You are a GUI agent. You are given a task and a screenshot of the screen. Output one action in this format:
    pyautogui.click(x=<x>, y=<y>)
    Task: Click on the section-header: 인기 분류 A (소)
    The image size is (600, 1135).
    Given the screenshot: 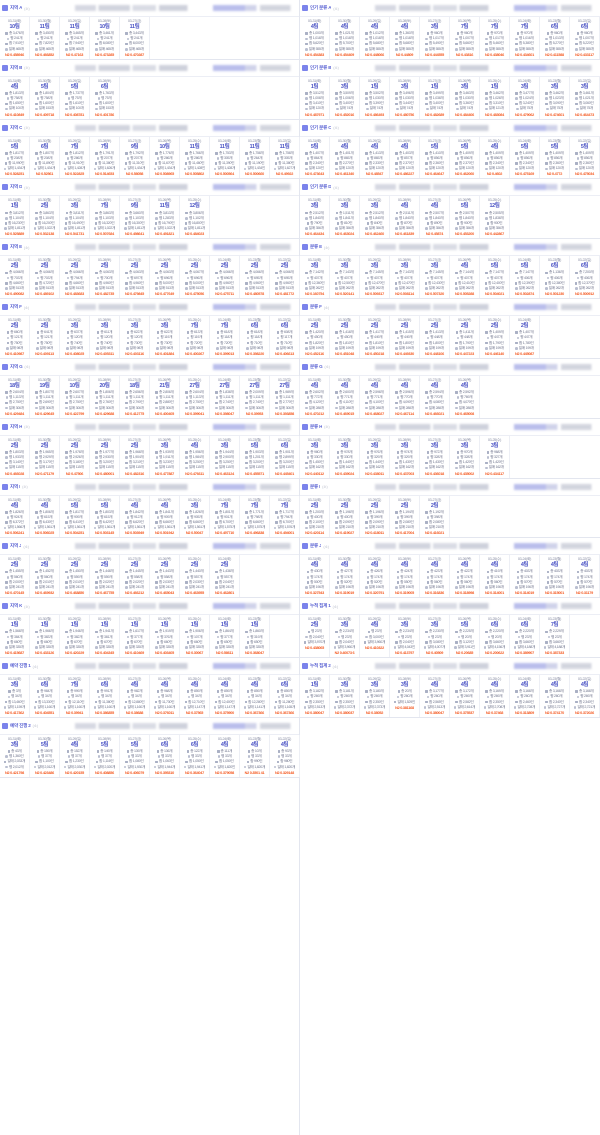 What is the action you would take?
    pyautogui.click(x=450, y=8)
    